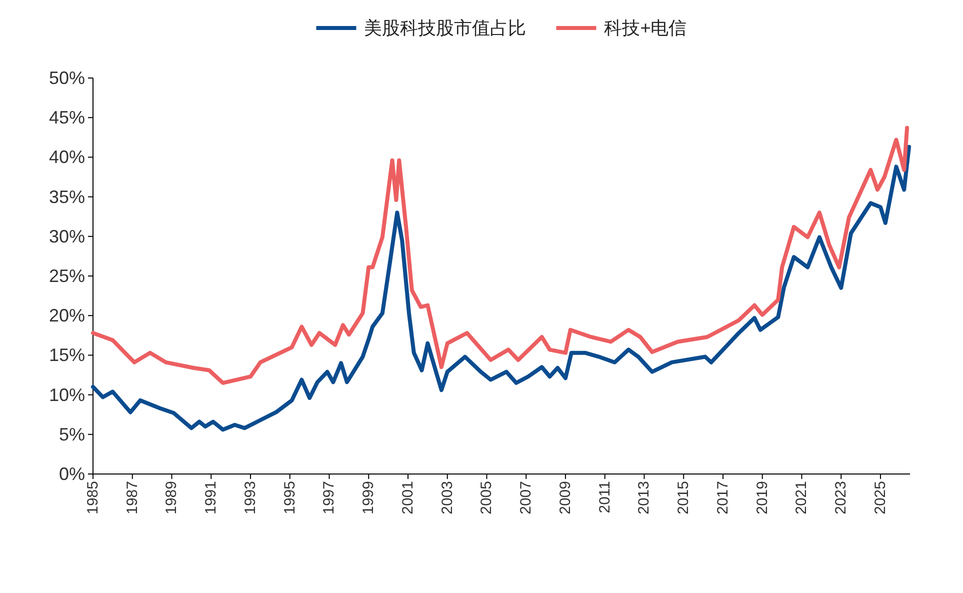 Image resolution: width=963 pixels, height=593 pixels. What do you see at coordinates (289, 497) in the screenshot?
I see `x-tick-label: 1995` at bounding box center [289, 497].